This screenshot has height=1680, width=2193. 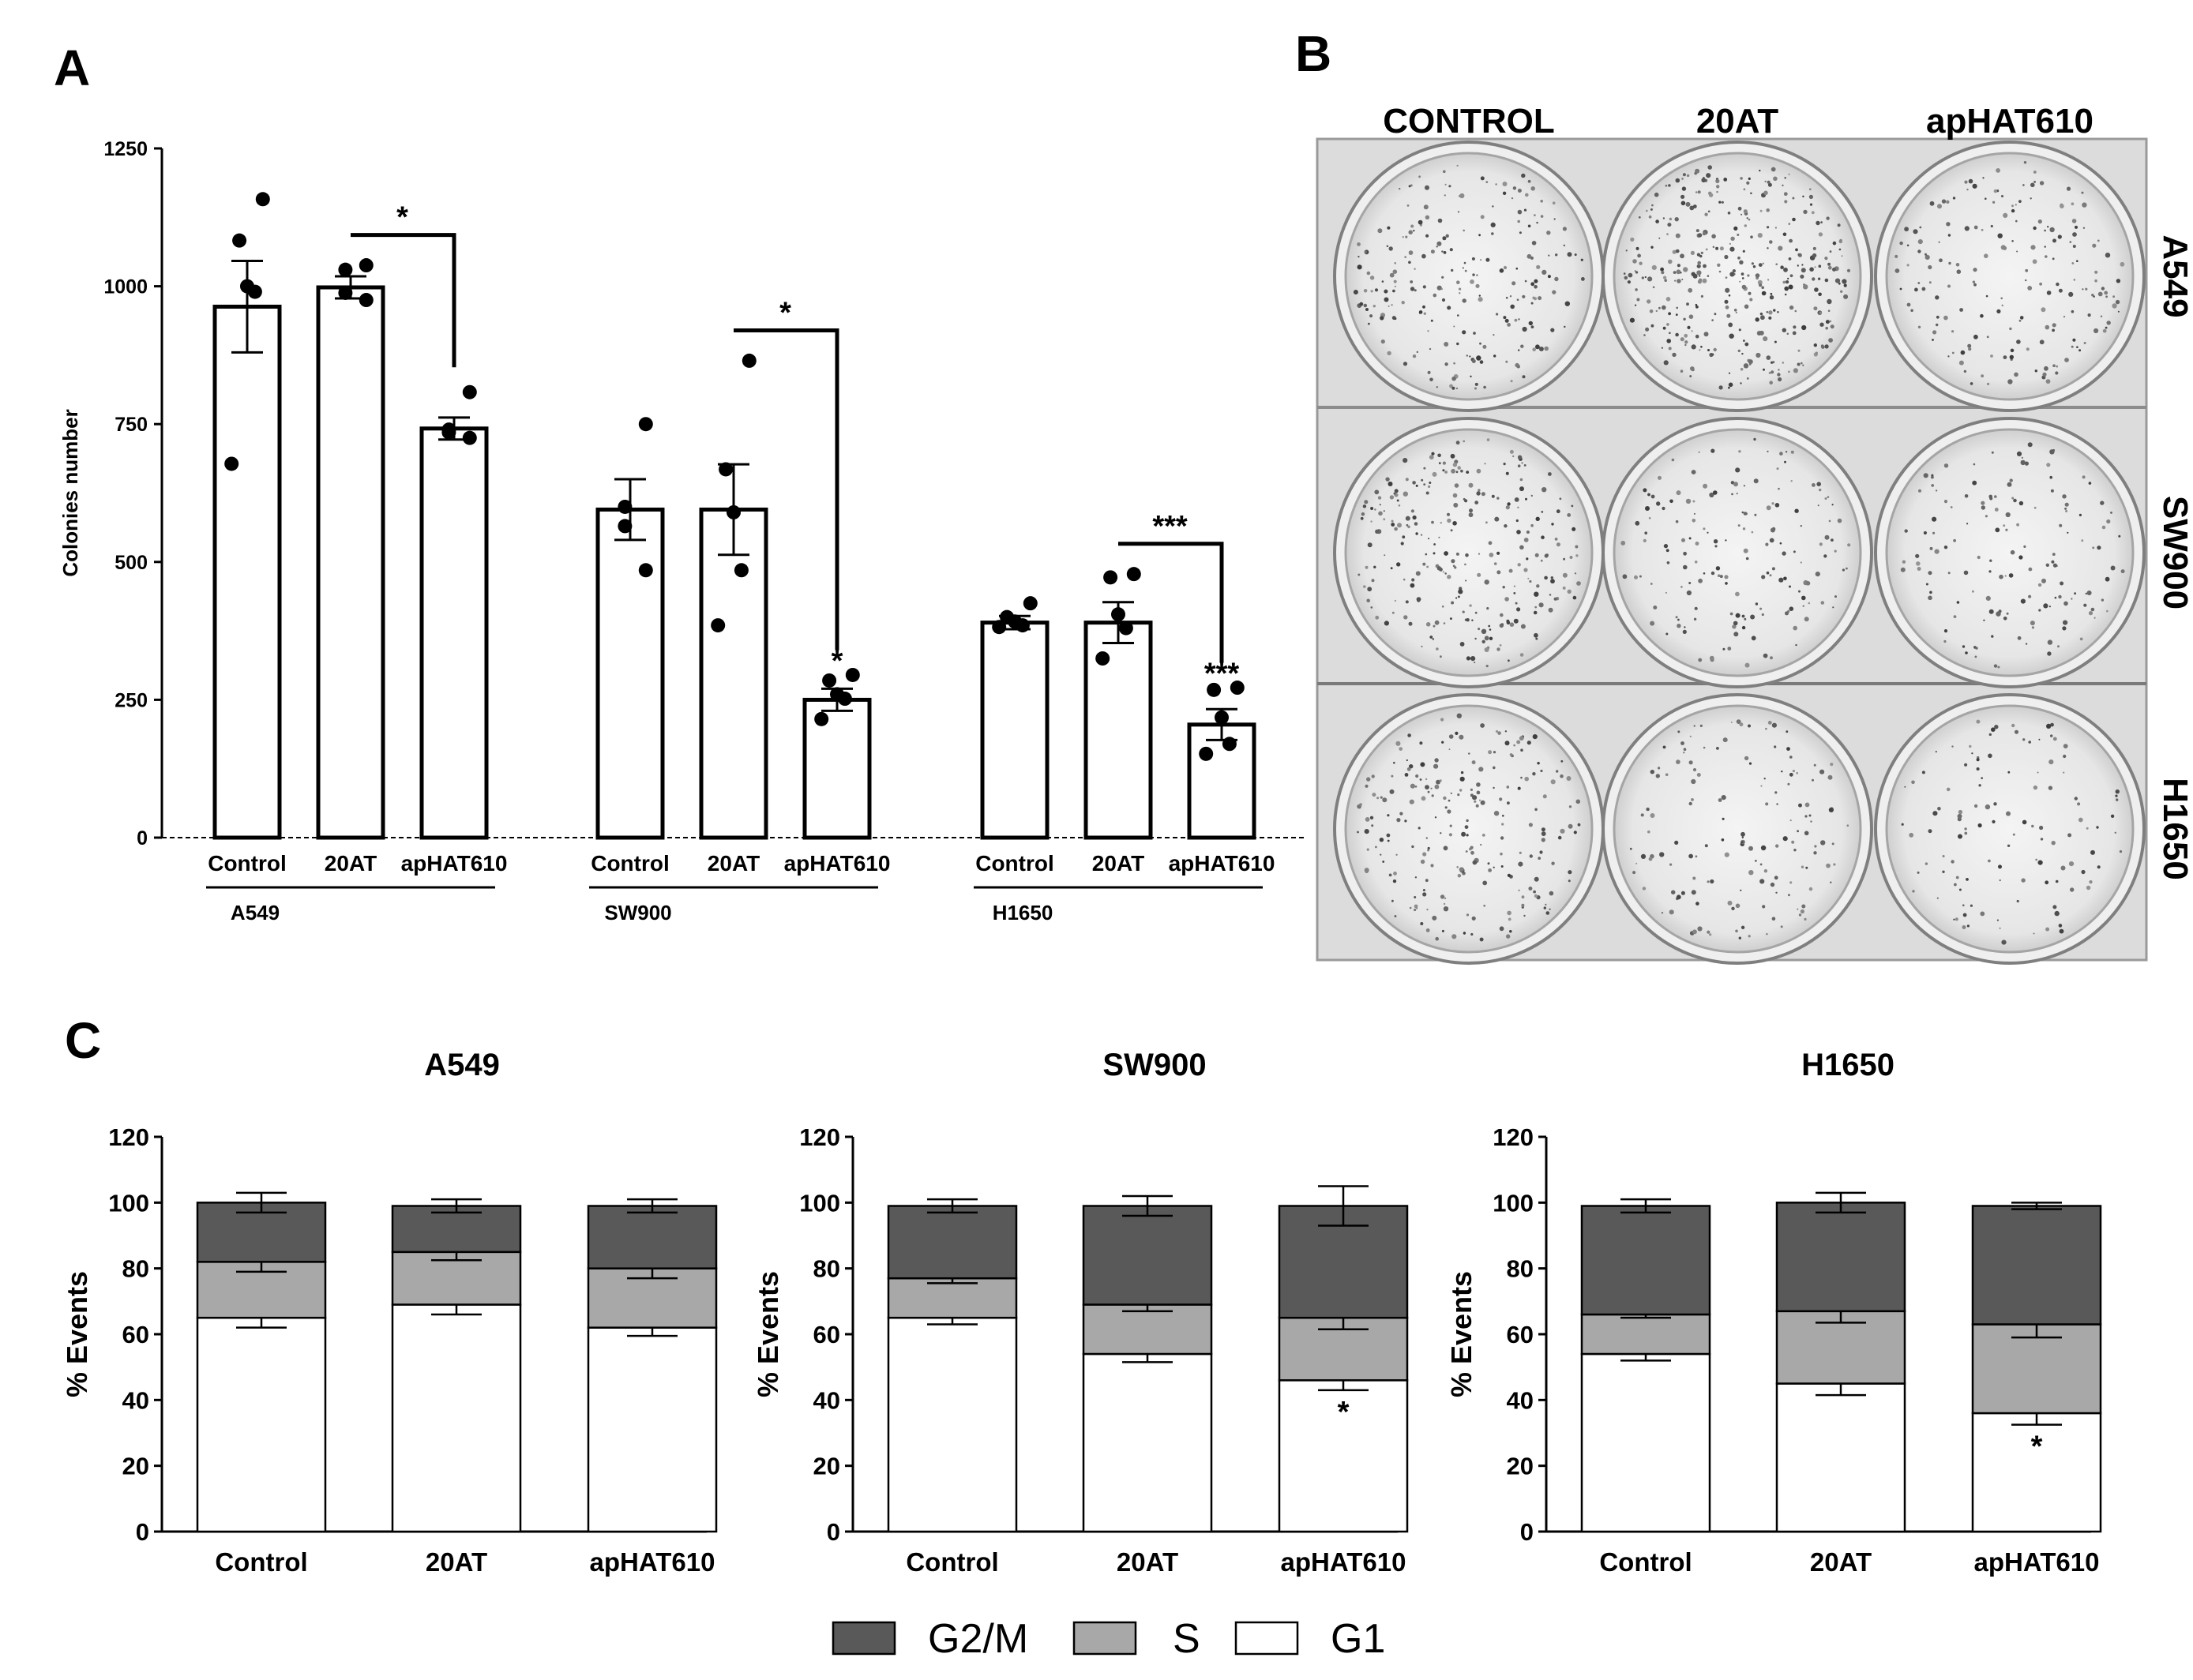 I want to click on well-interior, so click(x=2010, y=552).